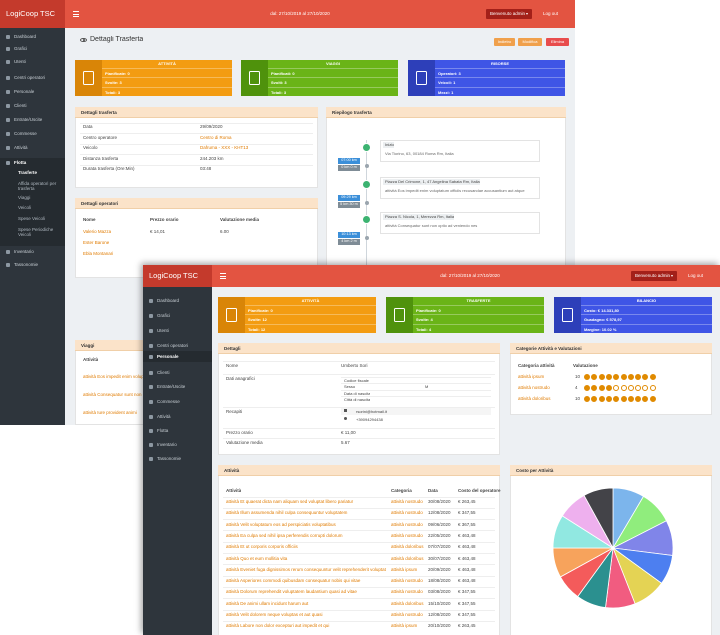 Image resolution: width=720 pixels, height=635 pixels. What do you see at coordinates (216, 137) in the screenshot?
I see `row-value: Centro di Roma` at bounding box center [216, 137].